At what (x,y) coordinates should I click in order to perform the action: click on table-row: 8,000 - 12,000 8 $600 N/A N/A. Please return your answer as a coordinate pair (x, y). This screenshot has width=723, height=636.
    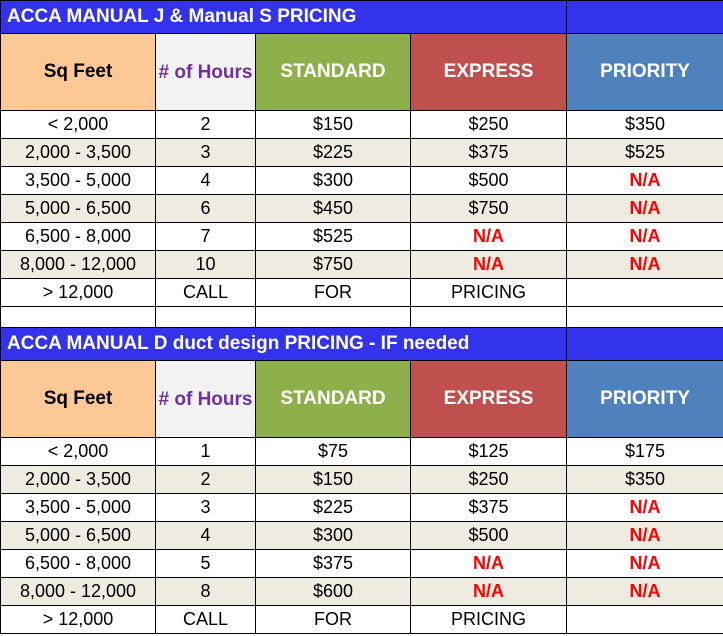
    Looking at the image, I should click on (361, 591).